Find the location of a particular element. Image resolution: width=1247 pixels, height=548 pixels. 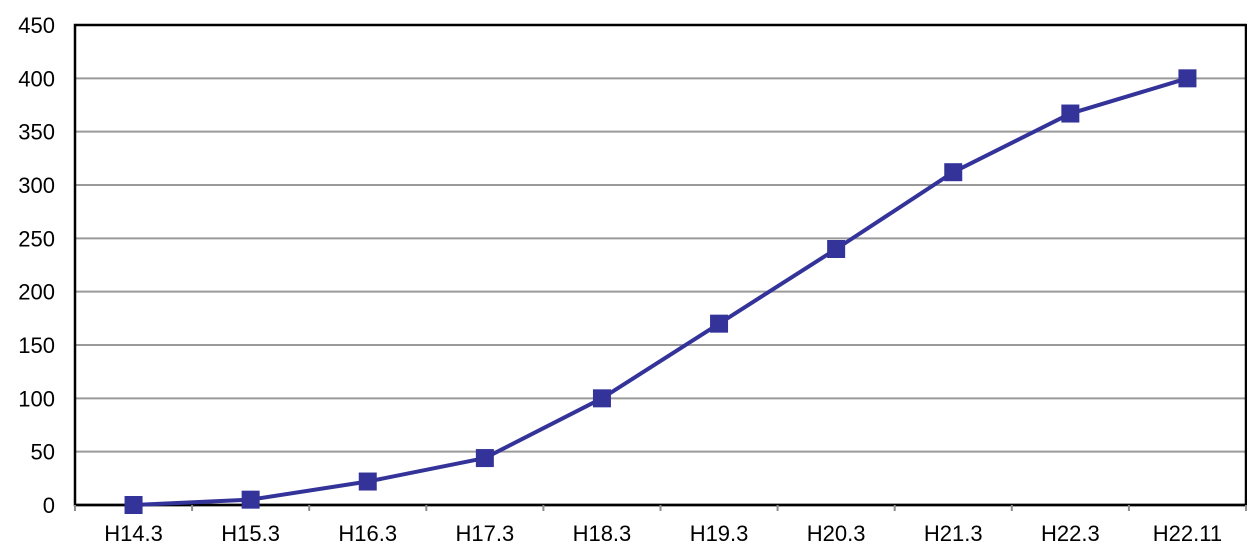

y-tick-label: 100 is located at coordinates (36, 398).